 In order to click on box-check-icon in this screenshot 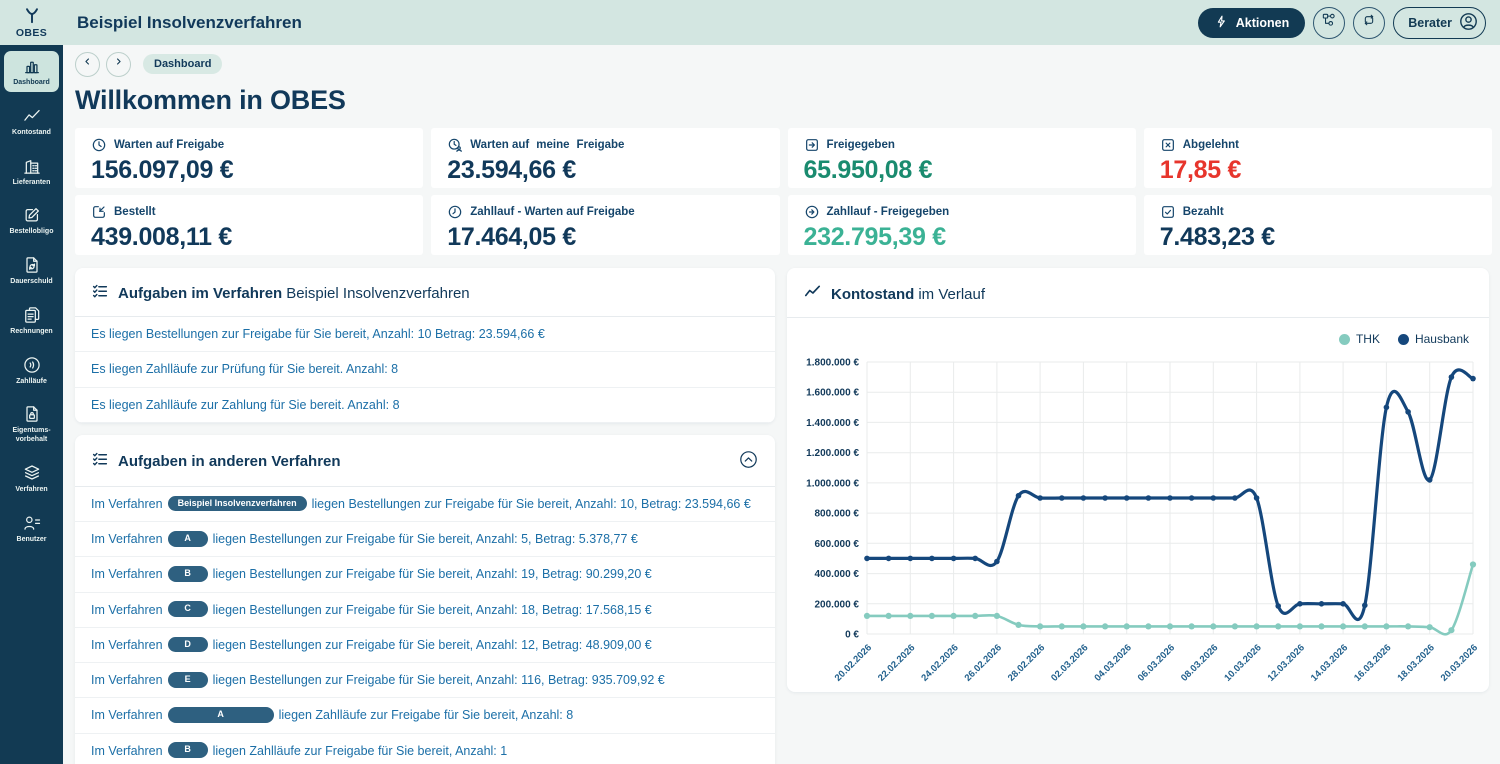, I will do `click(1168, 212)`.